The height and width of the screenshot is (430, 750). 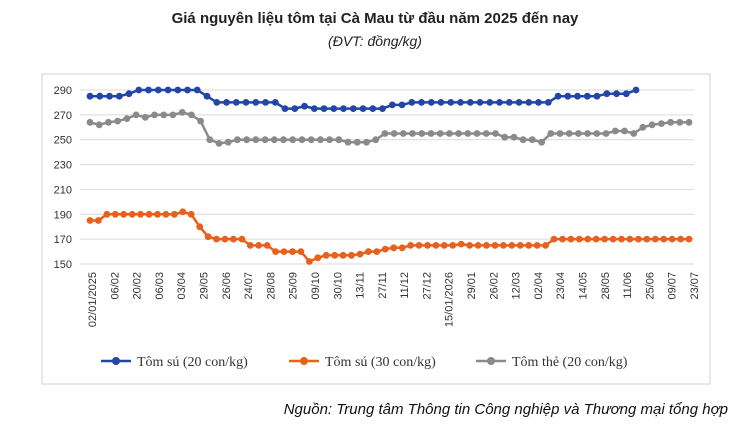 What do you see at coordinates (561, 286) in the screenshot?
I see `x-tick-label: 23/04` at bounding box center [561, 286].